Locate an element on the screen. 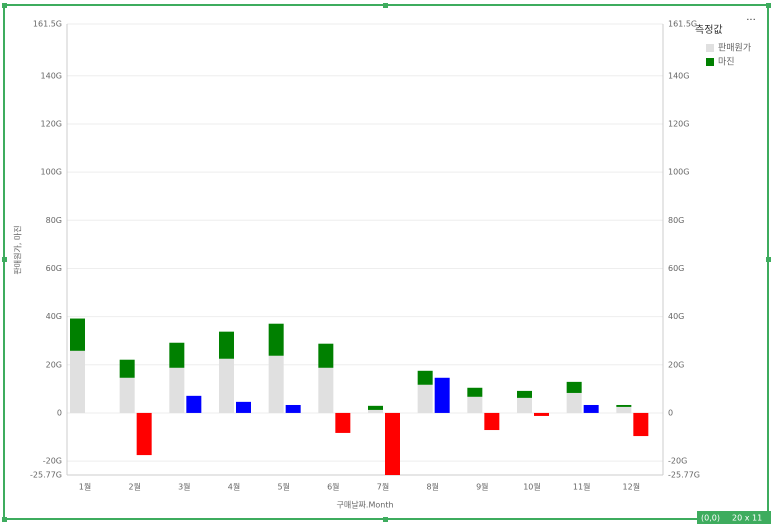  y2-tick-label: 20G is located at coordinates (676, 364).